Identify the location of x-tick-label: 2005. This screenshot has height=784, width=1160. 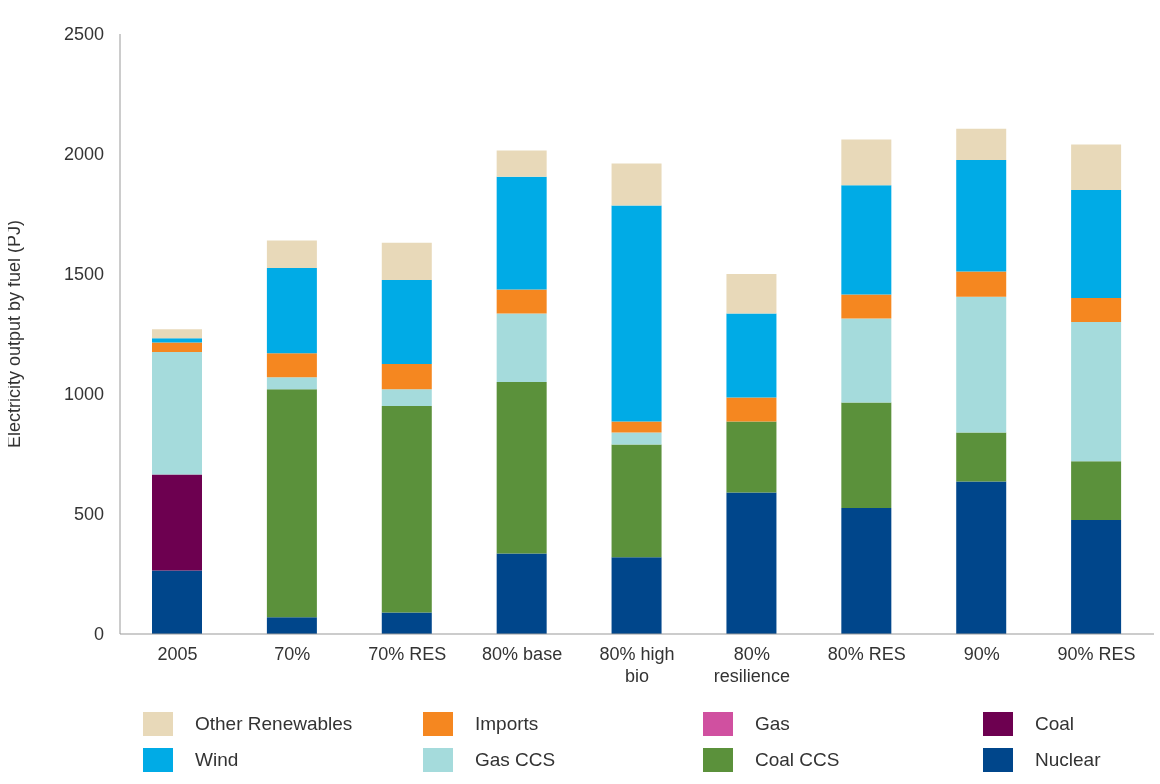
(177, 654).